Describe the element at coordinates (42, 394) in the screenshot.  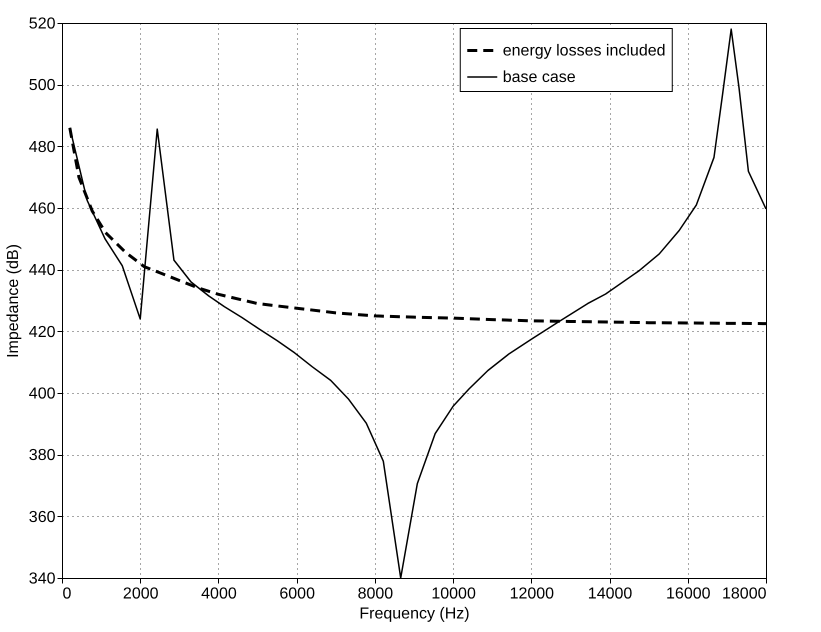
I see `y-tick-label: 400` at that location.